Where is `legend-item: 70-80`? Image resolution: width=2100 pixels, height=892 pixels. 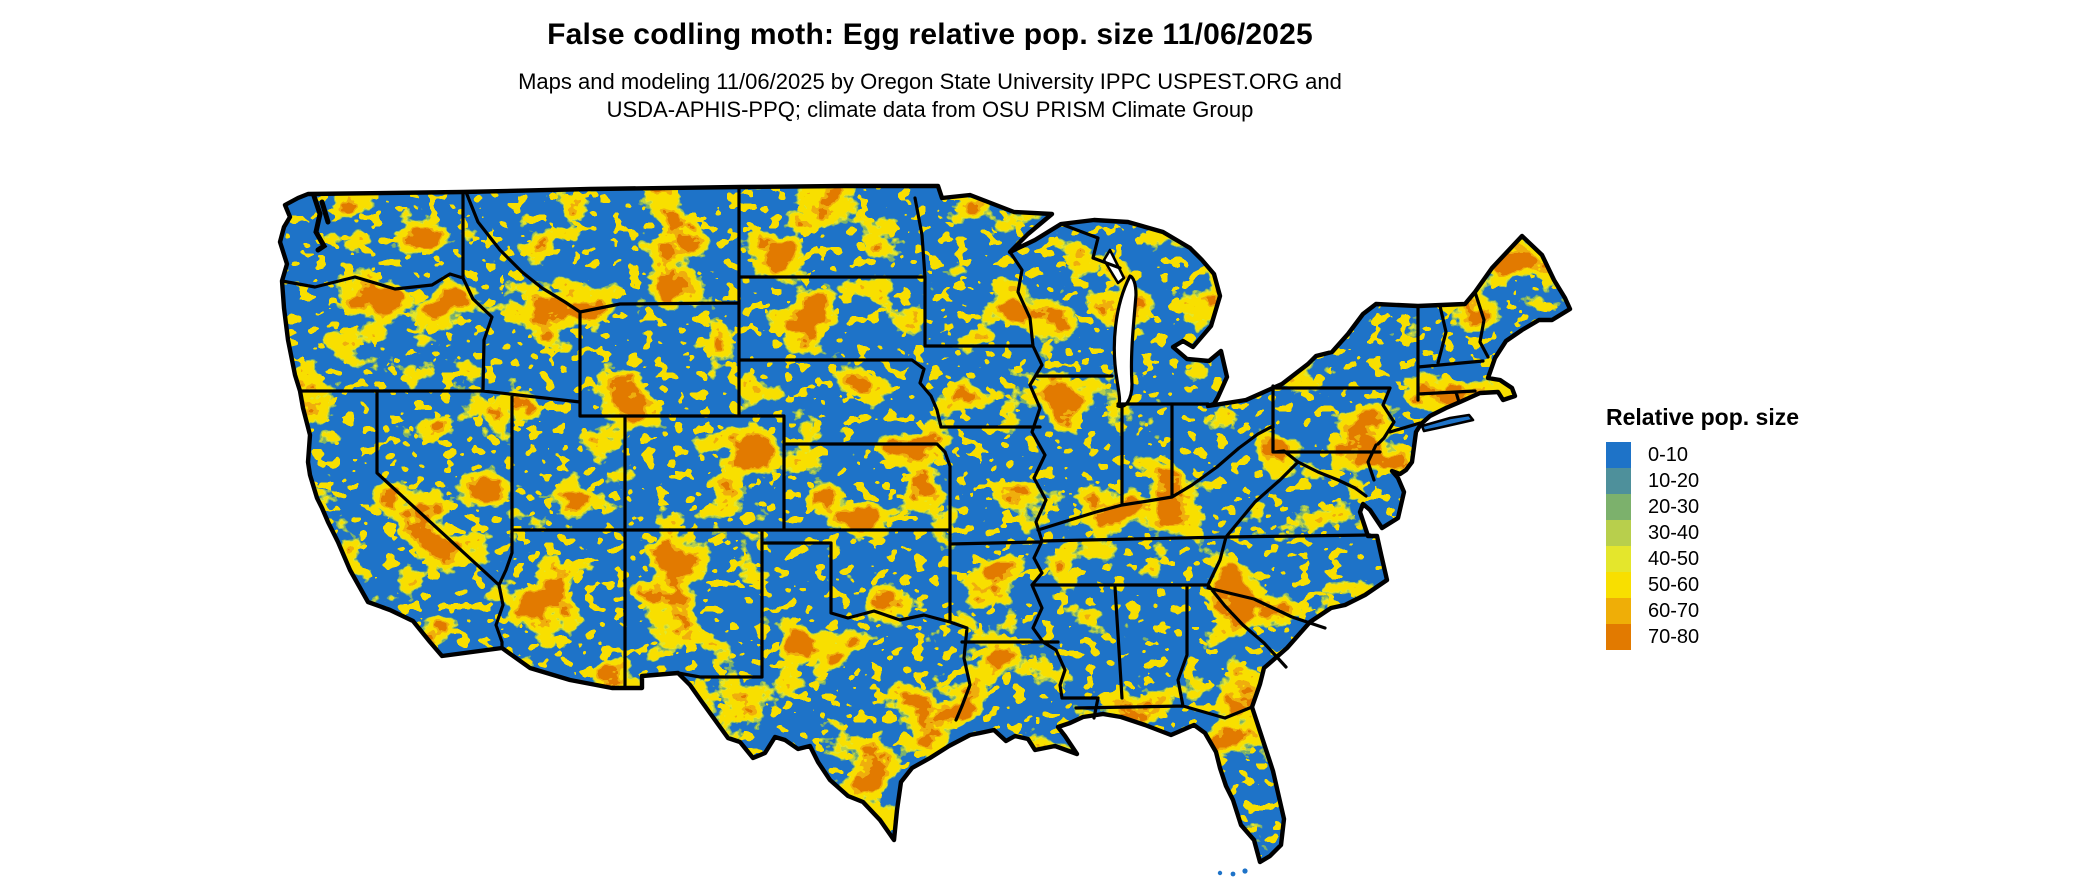
legend-item: 70-80 is located at coordinates (1702, 637).